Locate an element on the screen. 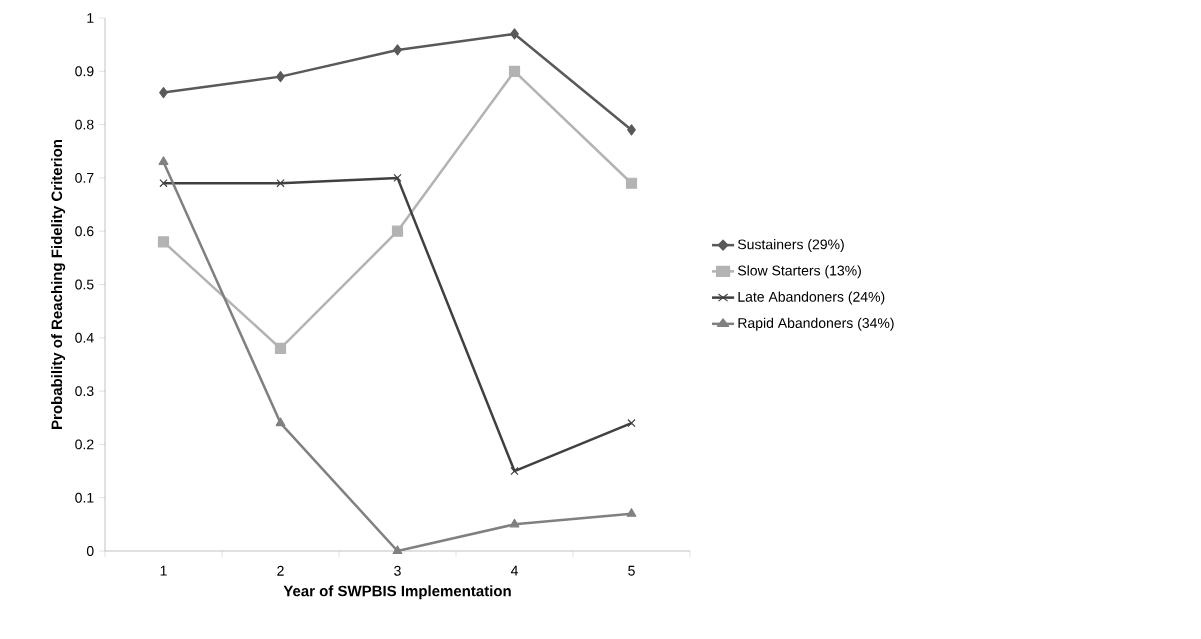 The width and height of the screenshot is (1201, 639). y-tick-label: 0.5 is located at coordinates (84, 284).